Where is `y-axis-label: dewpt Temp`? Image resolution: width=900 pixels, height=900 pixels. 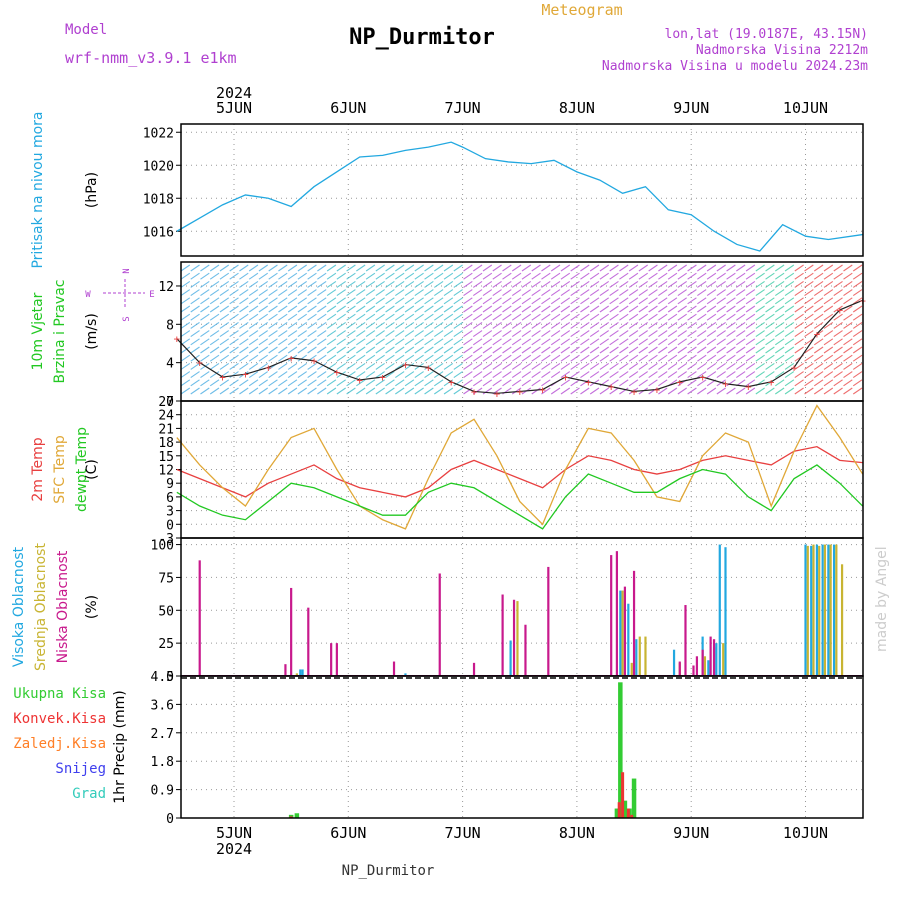
y-axis-label: dewpt Temp is located at coordinates (82, 469).